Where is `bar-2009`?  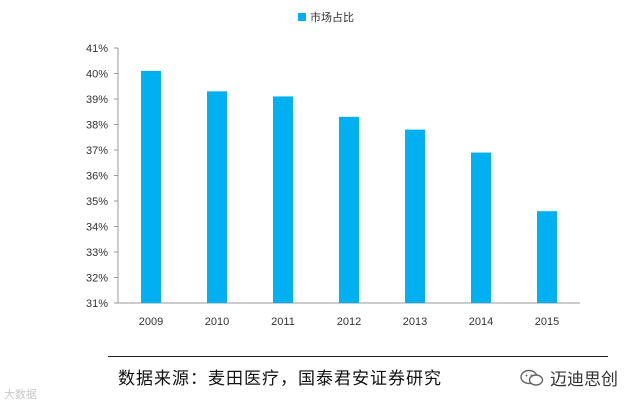
bar-2009 is located at coordinates (151, 186).